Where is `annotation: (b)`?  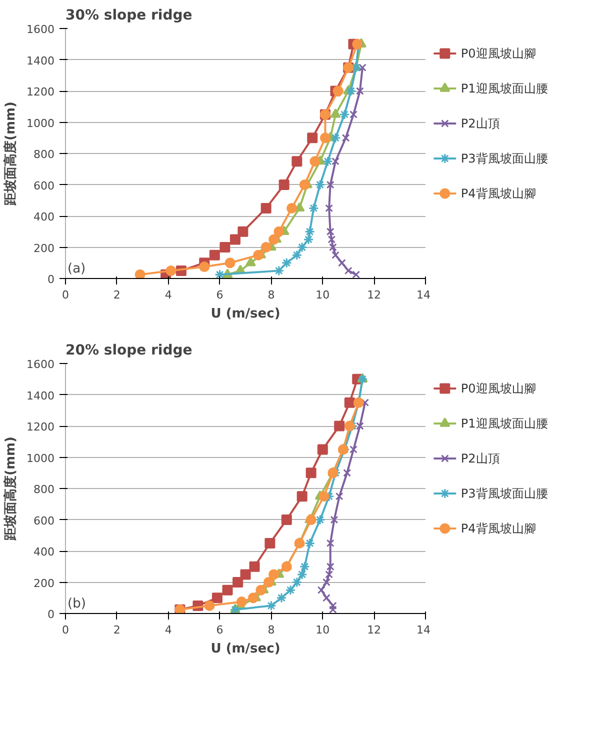 annotation: (b) is located at coordinates (77, 604).